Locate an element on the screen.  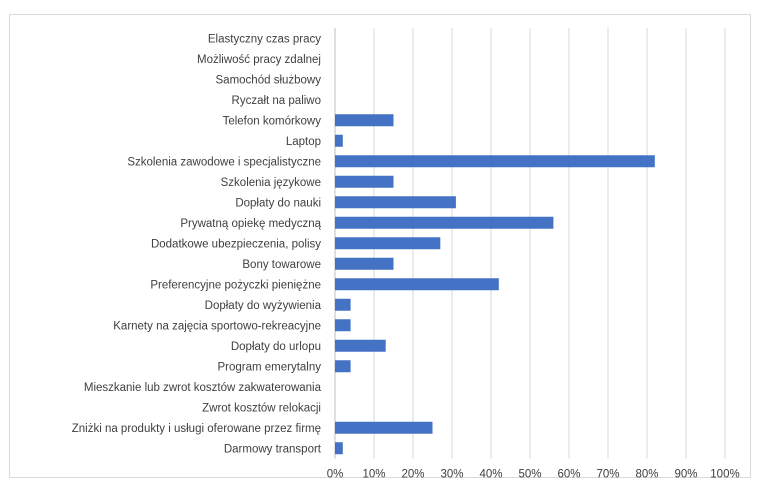
category-label: Dodatkowe ubezpieczenia, polisy is located at coordinates (236, 244).